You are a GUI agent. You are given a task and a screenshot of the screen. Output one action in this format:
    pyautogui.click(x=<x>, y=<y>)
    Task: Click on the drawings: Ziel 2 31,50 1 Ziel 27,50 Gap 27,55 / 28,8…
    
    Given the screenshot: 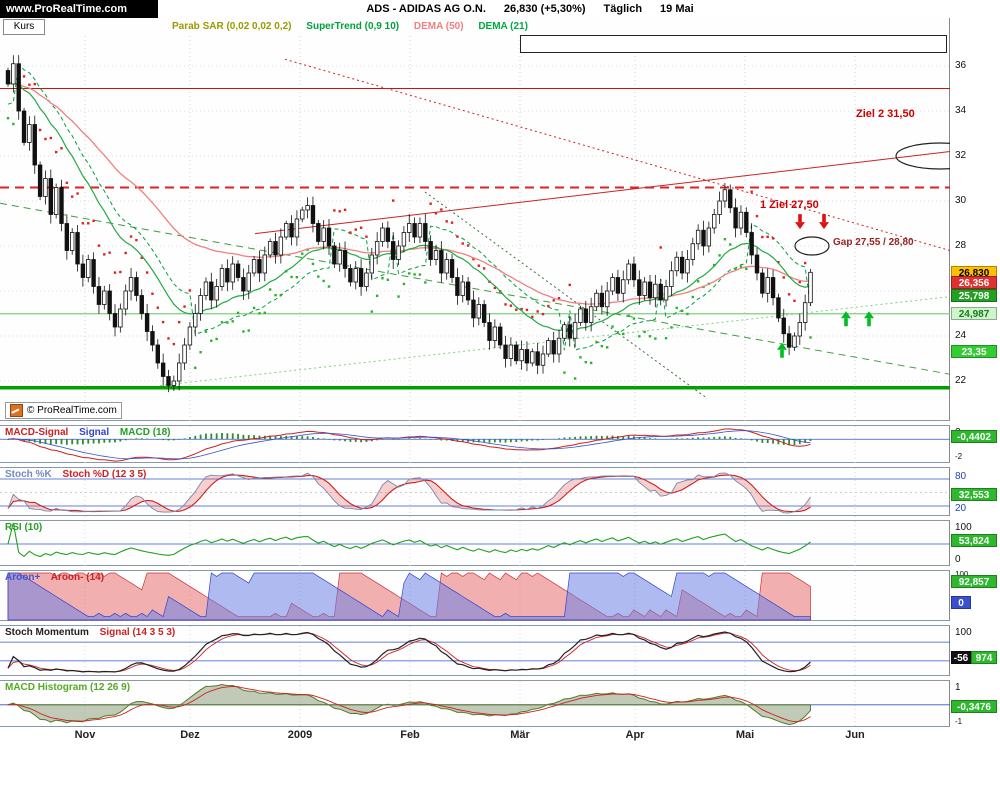 What is the action you would take?
    pyautogui.click(x=872, y=233)
    